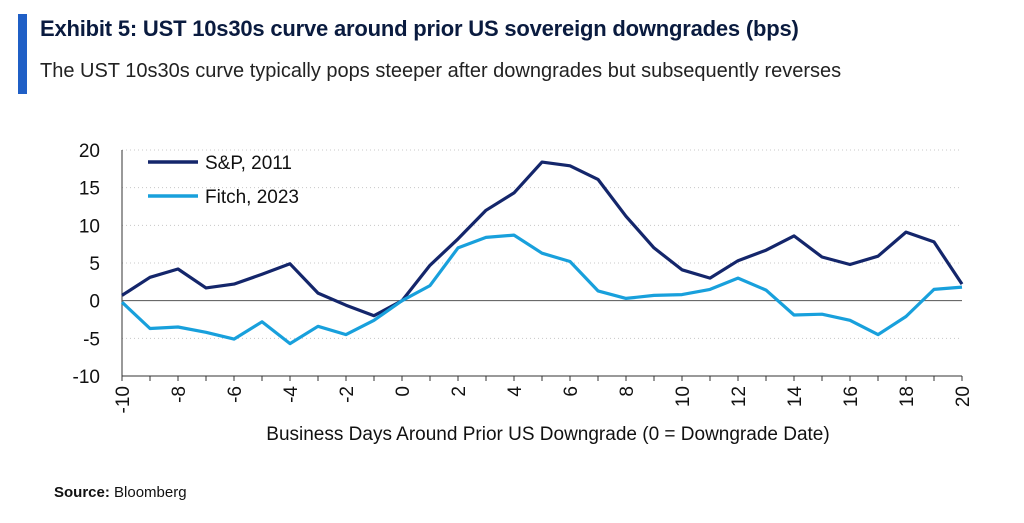 The height and width of the screenshot is (523, 1024). Describe the element at coordinates (89, 226) in the screenshot. I see `y-tick-label: 10` at that location.